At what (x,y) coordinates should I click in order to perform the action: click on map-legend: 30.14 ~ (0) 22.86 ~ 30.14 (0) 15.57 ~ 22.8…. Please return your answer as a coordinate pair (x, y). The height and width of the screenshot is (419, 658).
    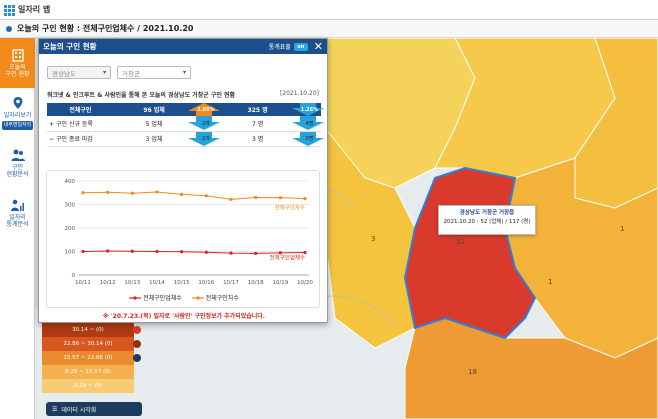
    Looking at the image, I should click on (88, 358).